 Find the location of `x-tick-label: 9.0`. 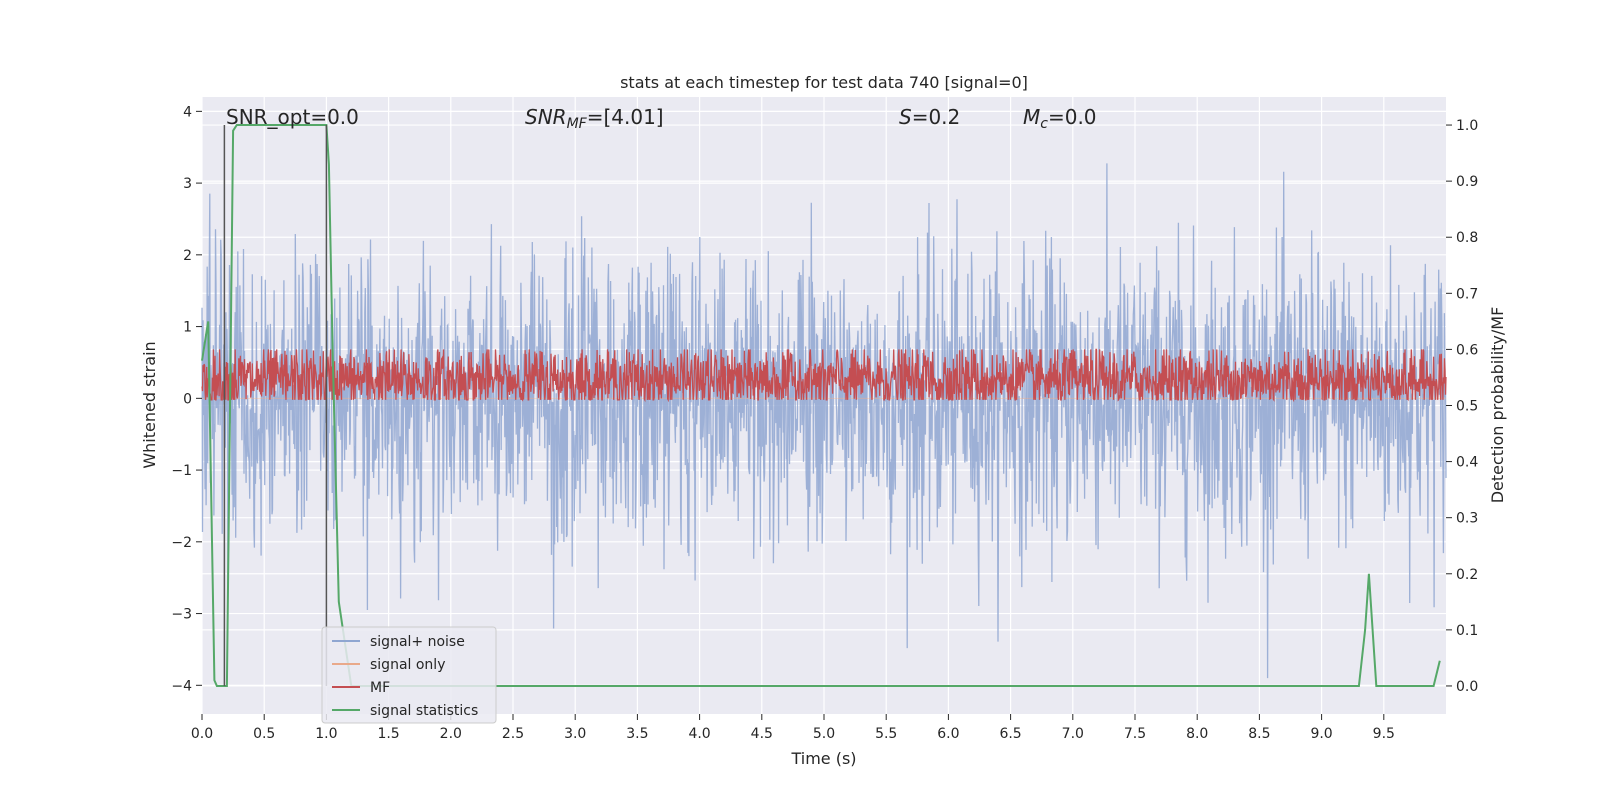

x-tick-label: 9.0 is located at coordinates (1321, 734).